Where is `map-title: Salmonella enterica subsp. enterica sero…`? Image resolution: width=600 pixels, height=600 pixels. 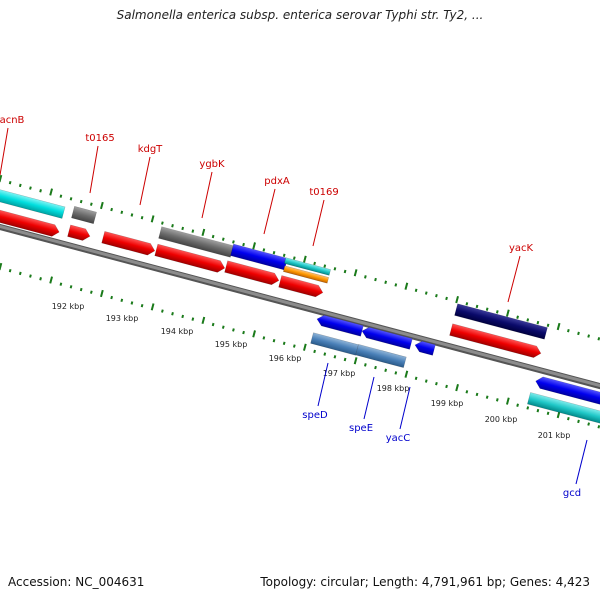 map-title: Salmonella enterica subsp. enterica sero… is located at coordinates (300, 15).